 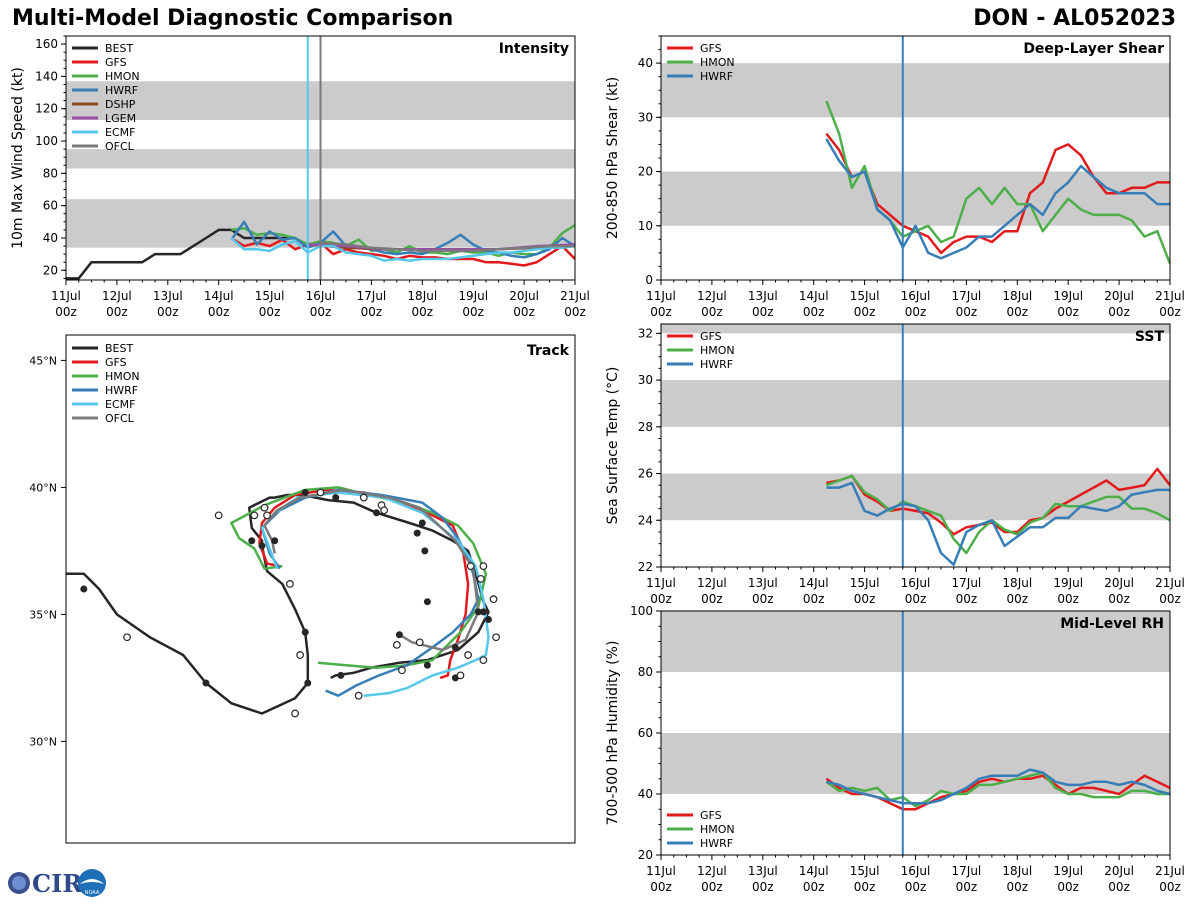 I want to click on y-tick-label: 28, so click(x=645, y=427).